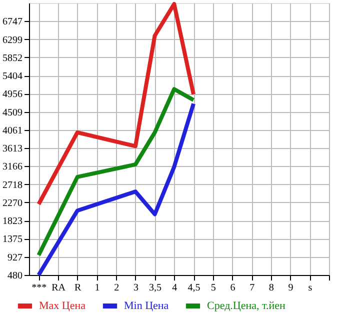 The width and height of the screenshot is (345, 335). What do you see at coordinates (12, 94) in the screenshot?
I see `y-tick-label: 4956` at bounding box center [12, 94].